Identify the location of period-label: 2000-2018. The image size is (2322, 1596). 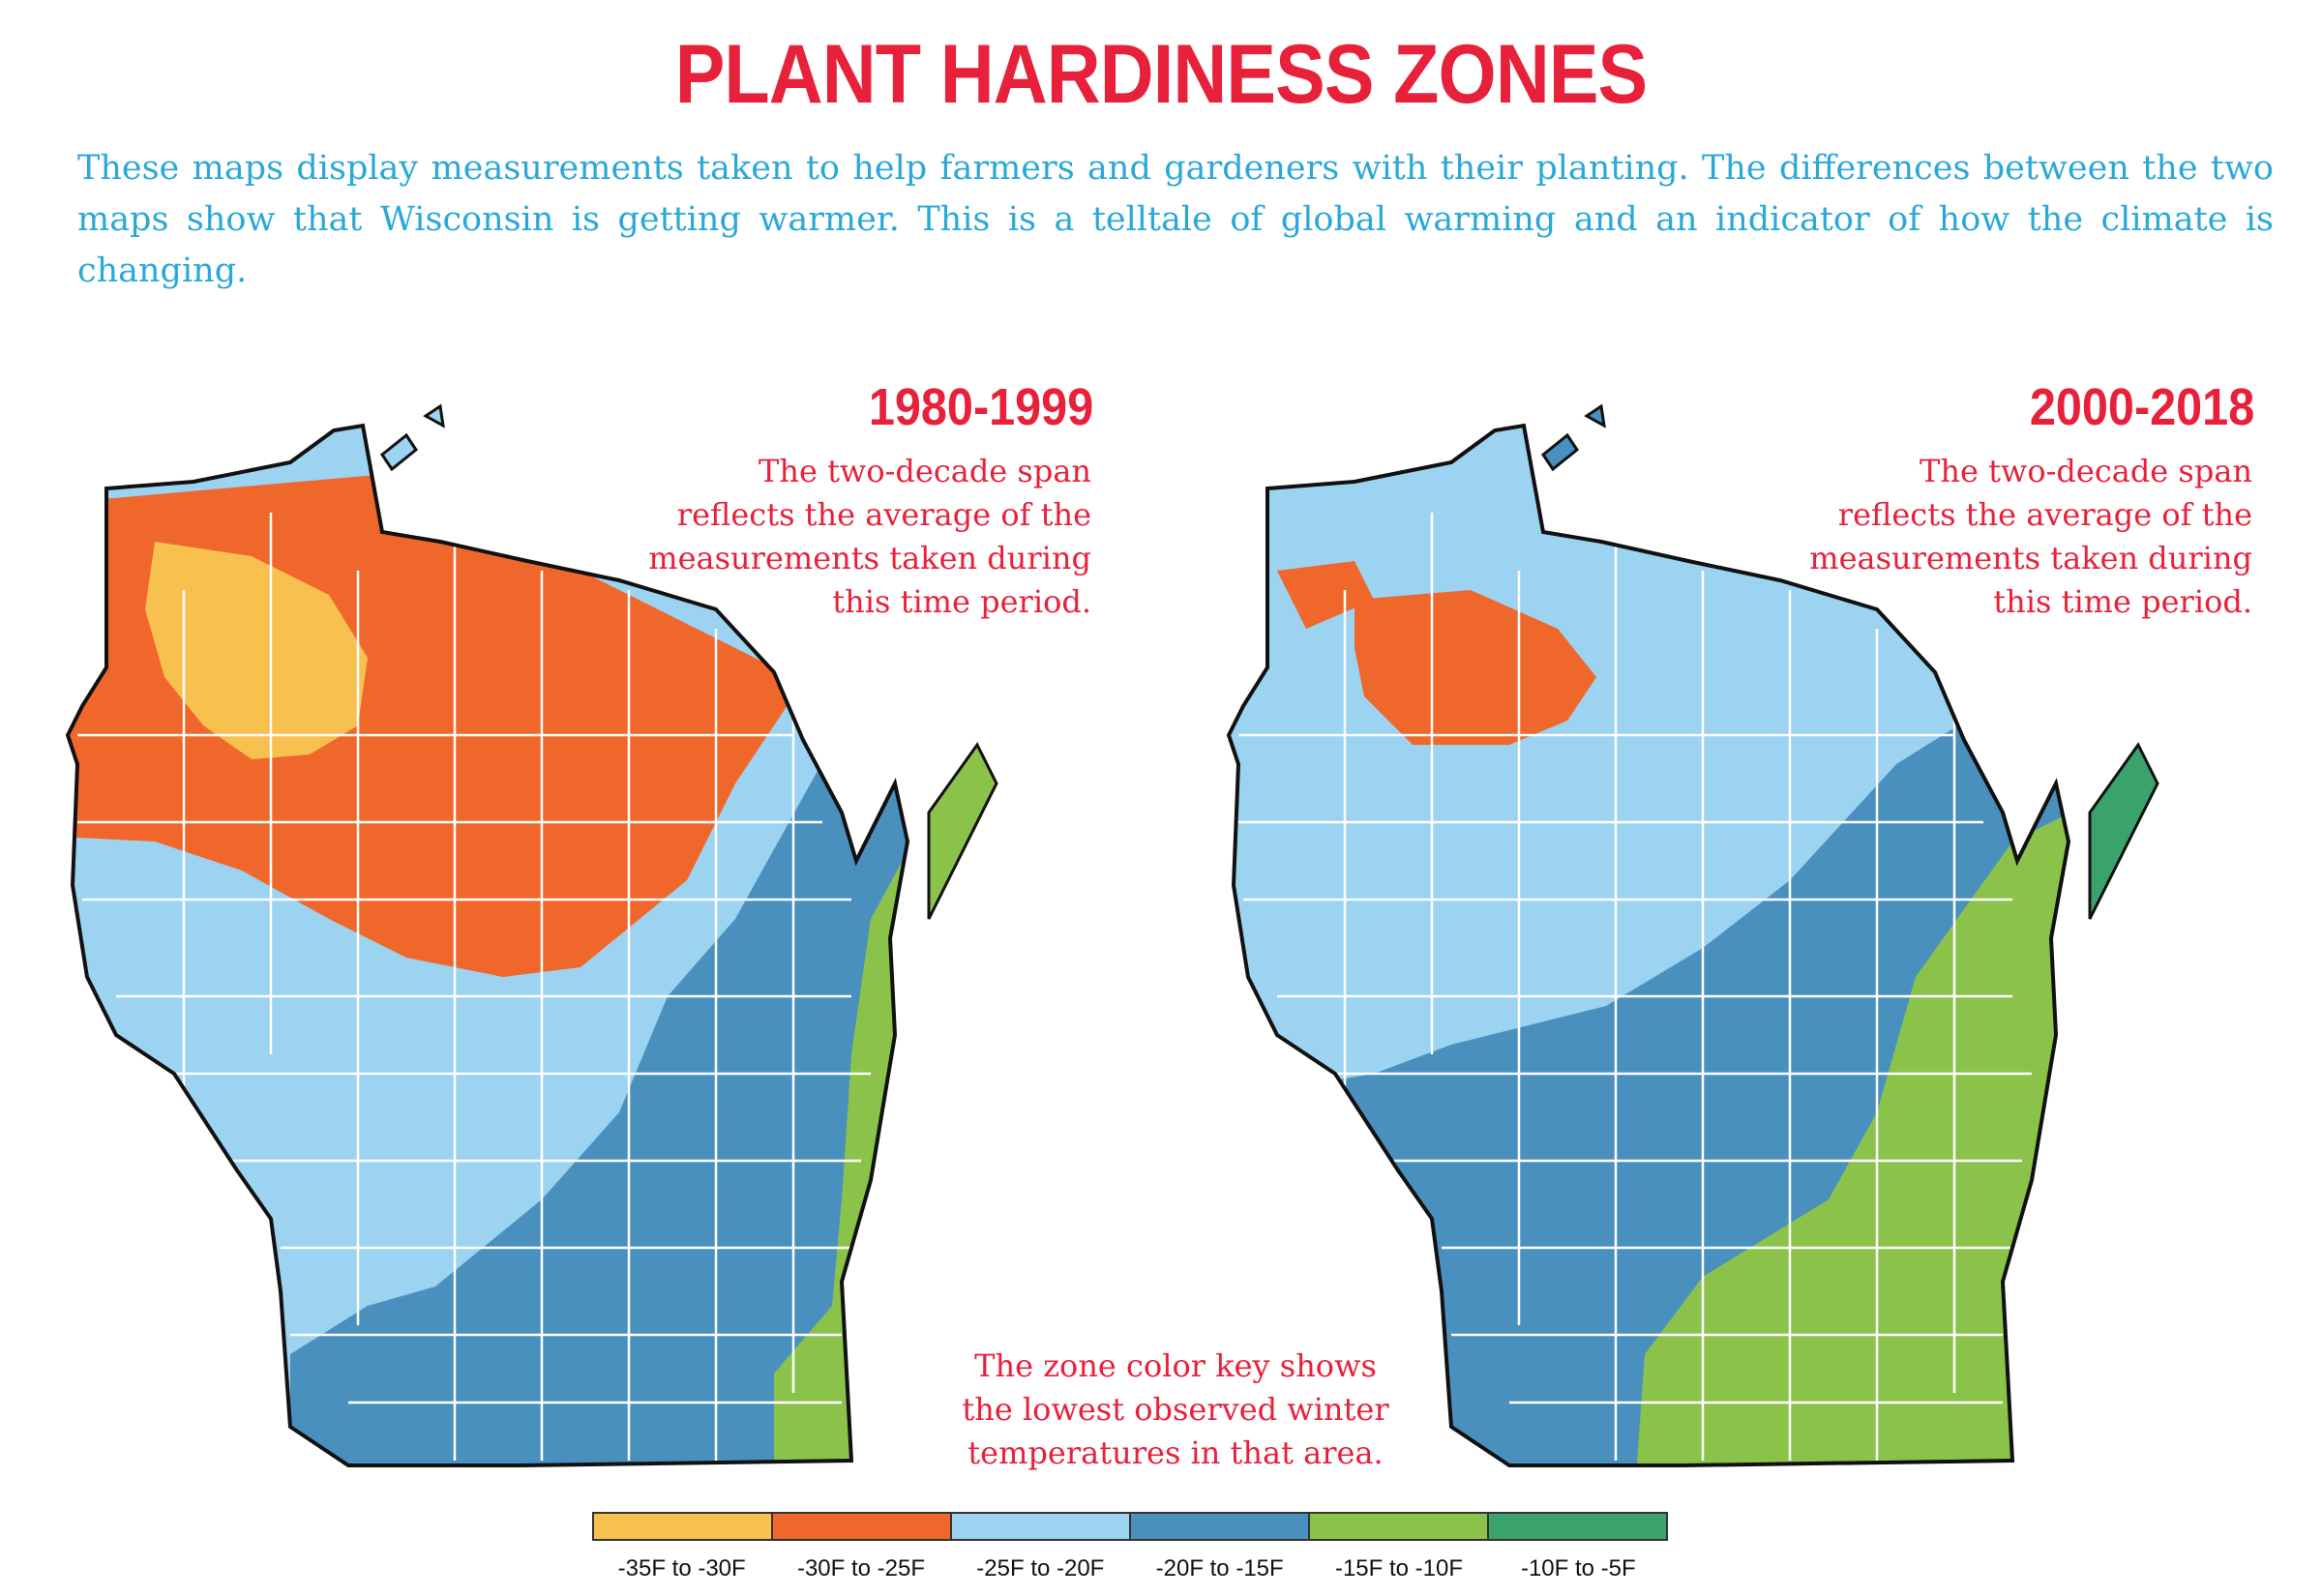
(2141, 407).